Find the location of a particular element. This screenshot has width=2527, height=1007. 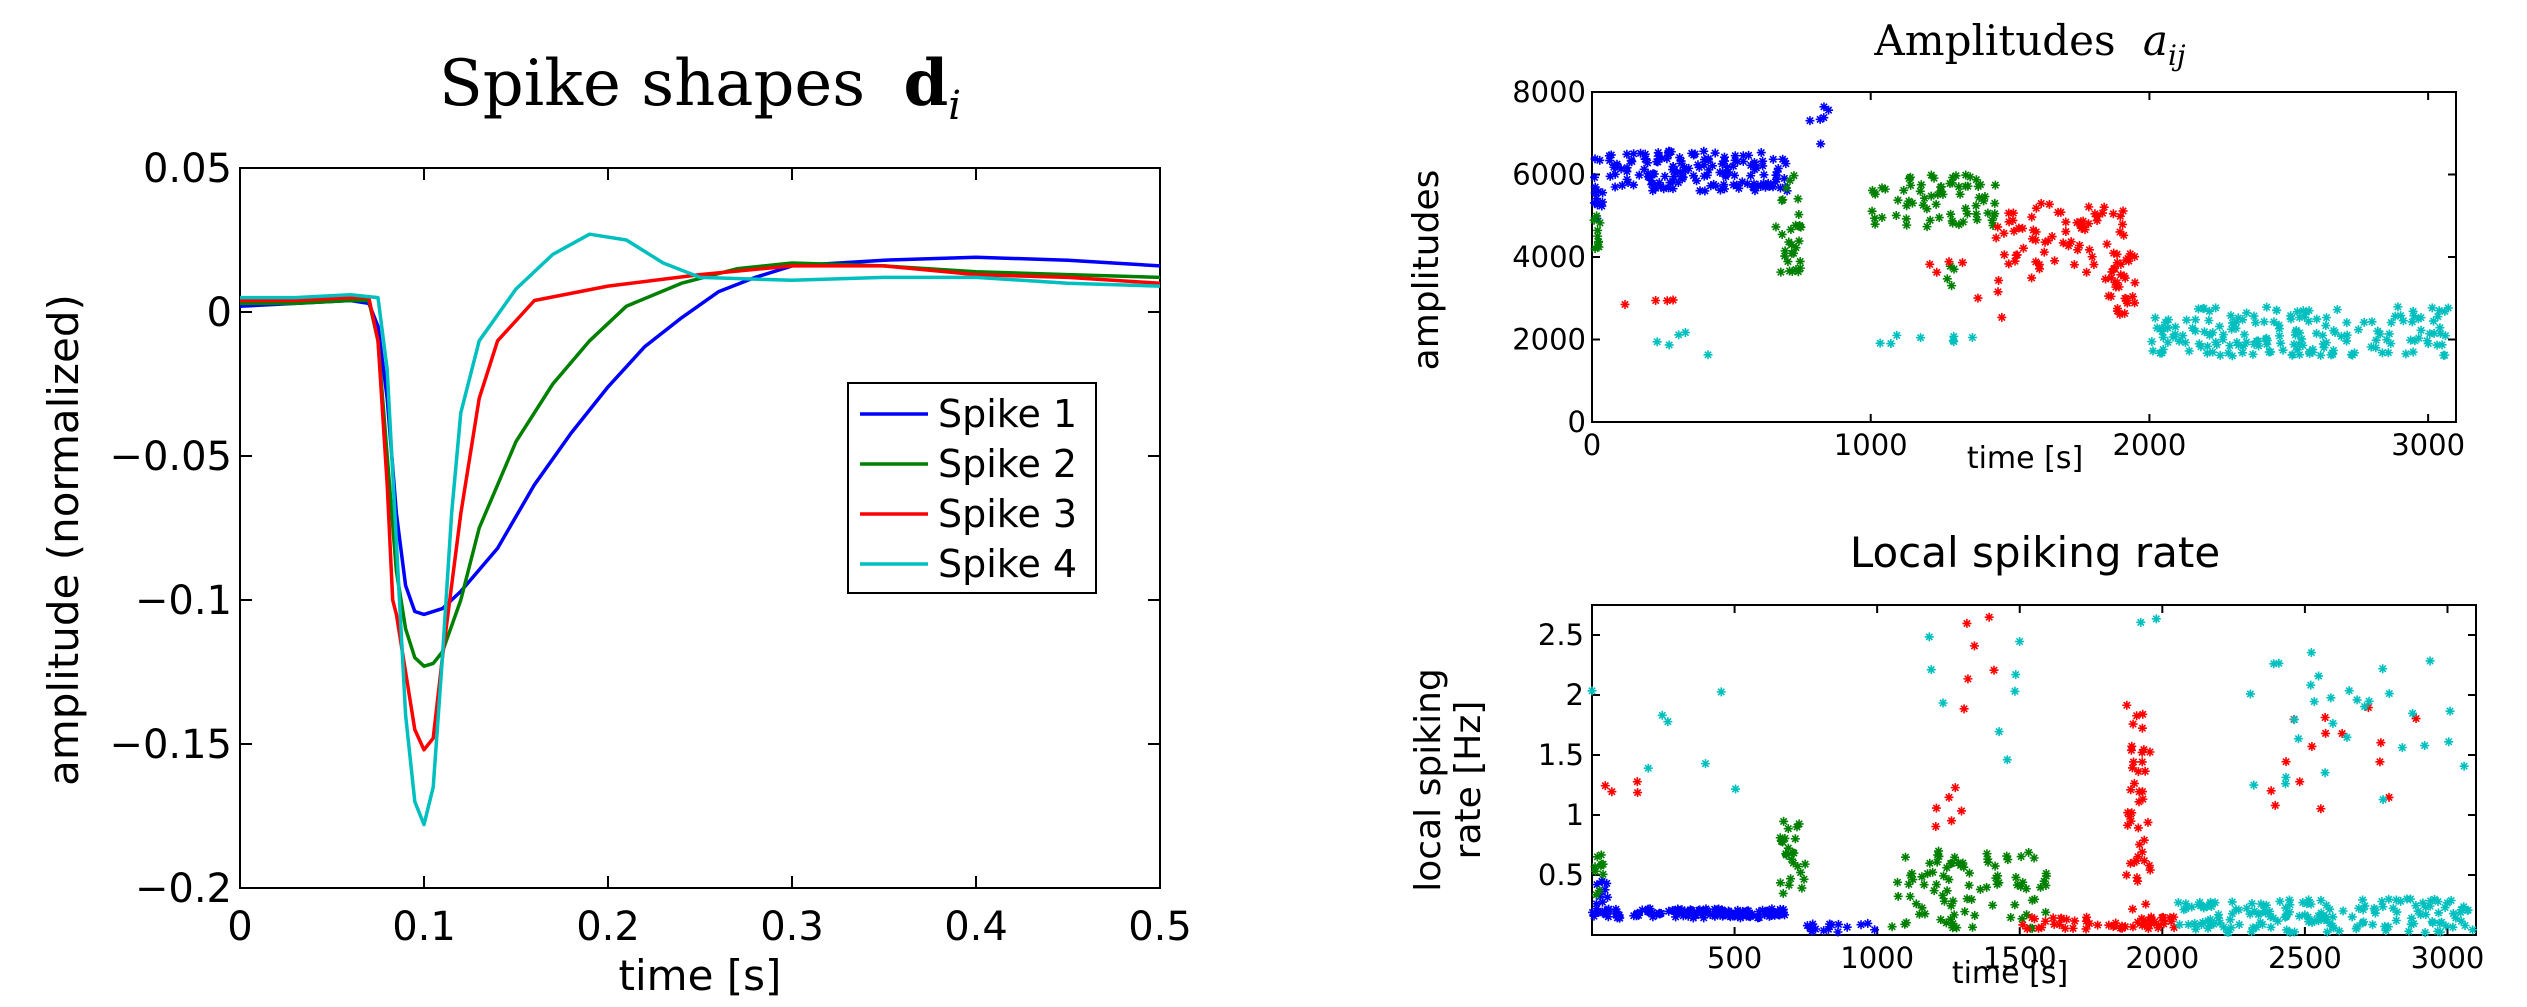

chart3-y-tick-label: 1.5 is located at coordinates (1561, 755).